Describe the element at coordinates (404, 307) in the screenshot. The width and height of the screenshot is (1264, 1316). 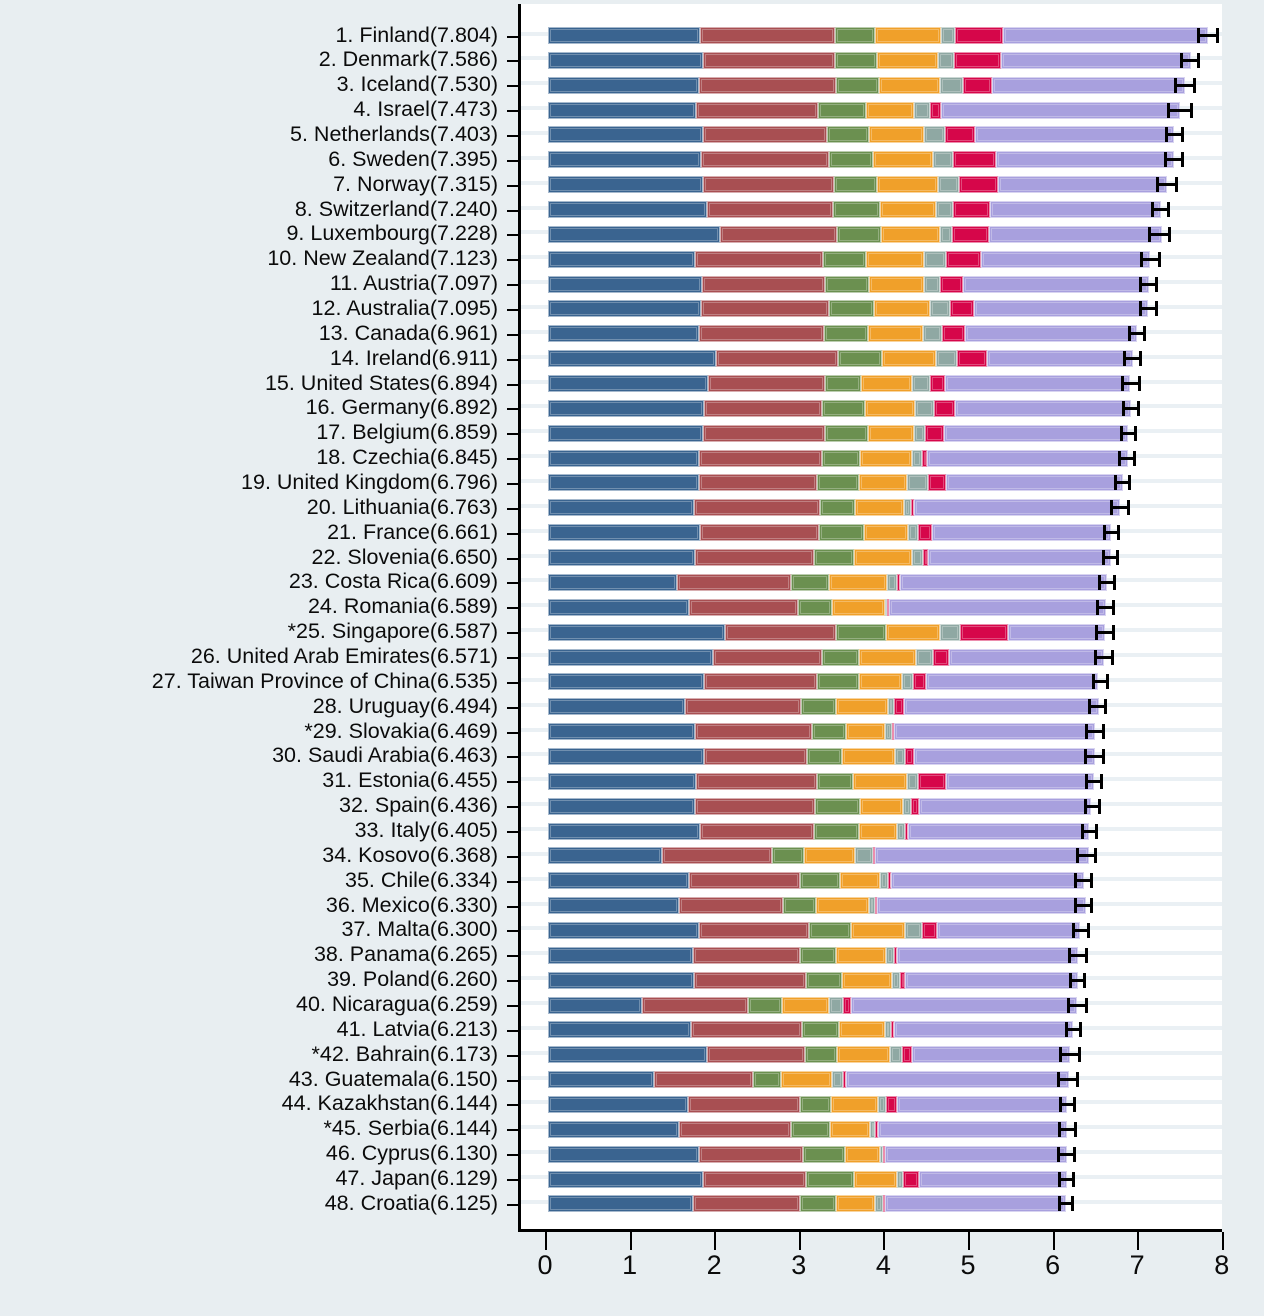
I see `category-label: 12. Australia(7.095)` at that location.